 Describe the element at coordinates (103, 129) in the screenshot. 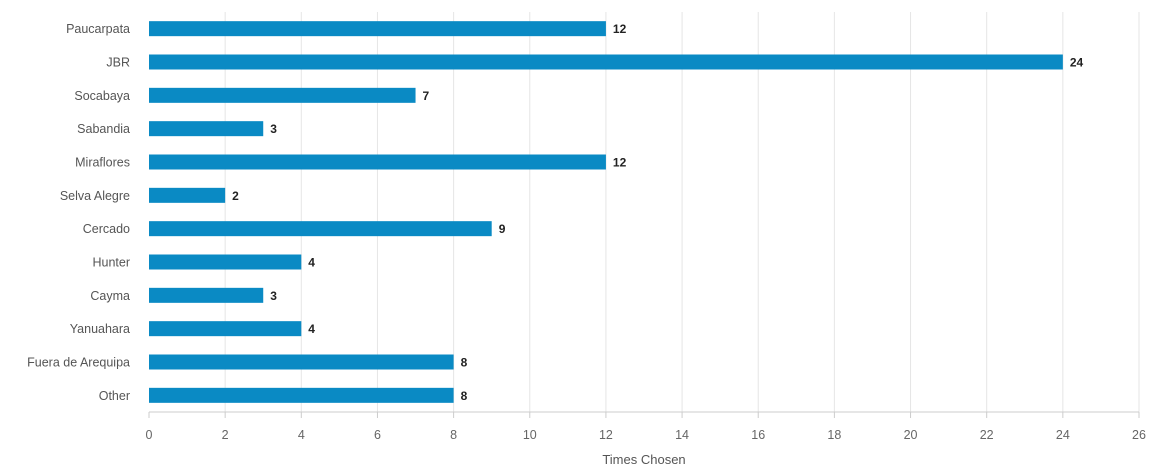

I see `category-label-3: Sabandia` at that location.